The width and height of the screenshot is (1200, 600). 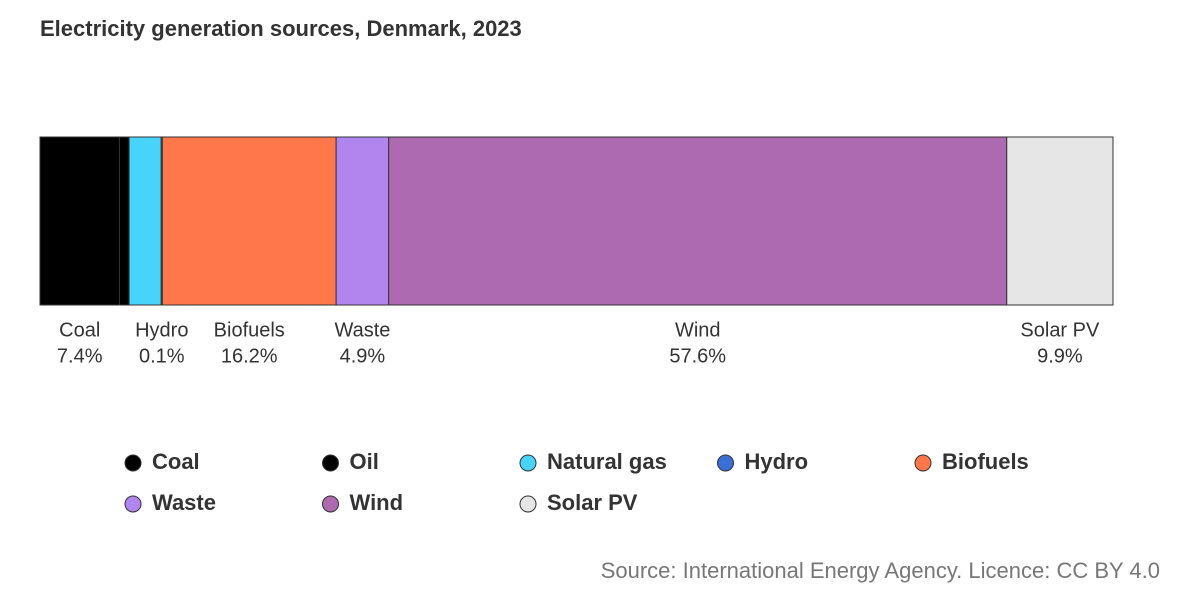 What do you see at coordinates (985, 461) in the screenshot?
I see `legend-label: Biofuels` at bounding box center [985, 461].